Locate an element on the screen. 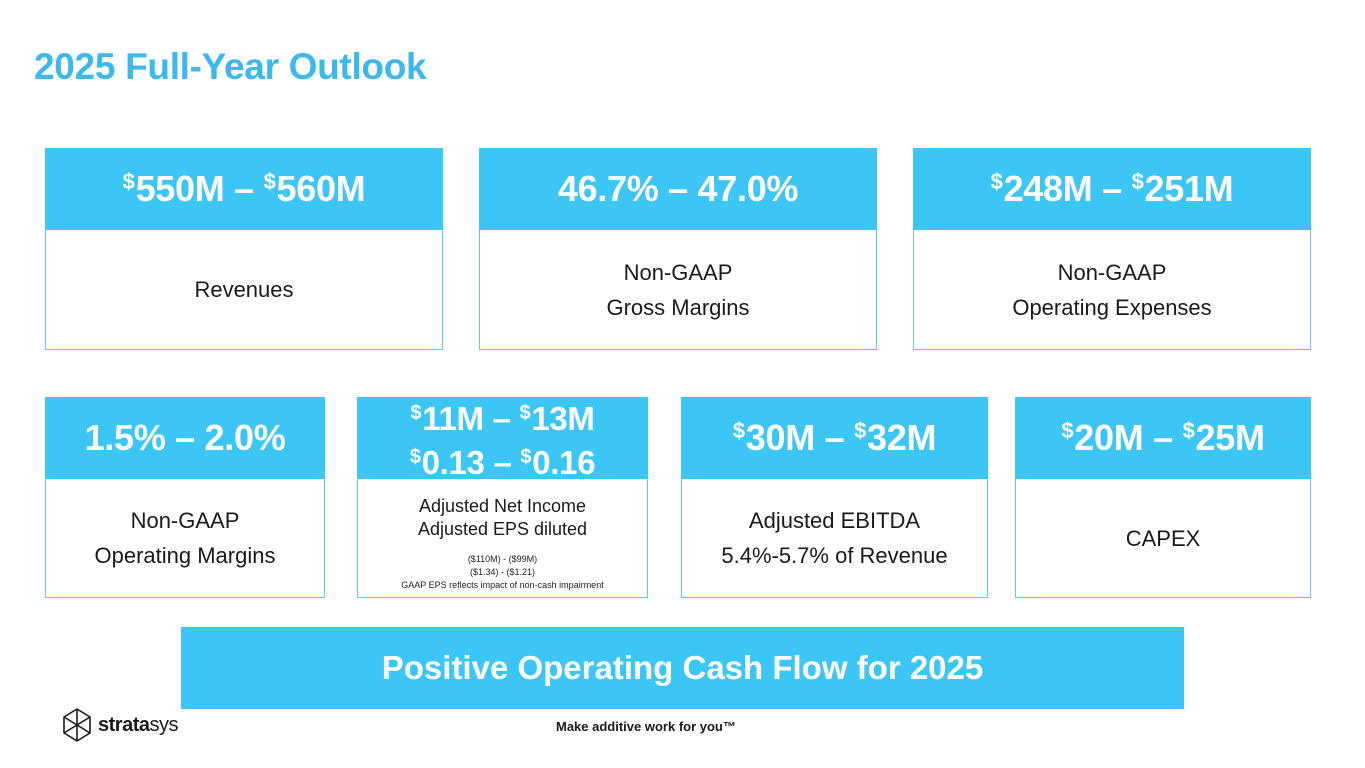 This screenshot has height=768, width=1365. revenues-card: $550M – $560M Revenues is located at coordinates (244, 249).